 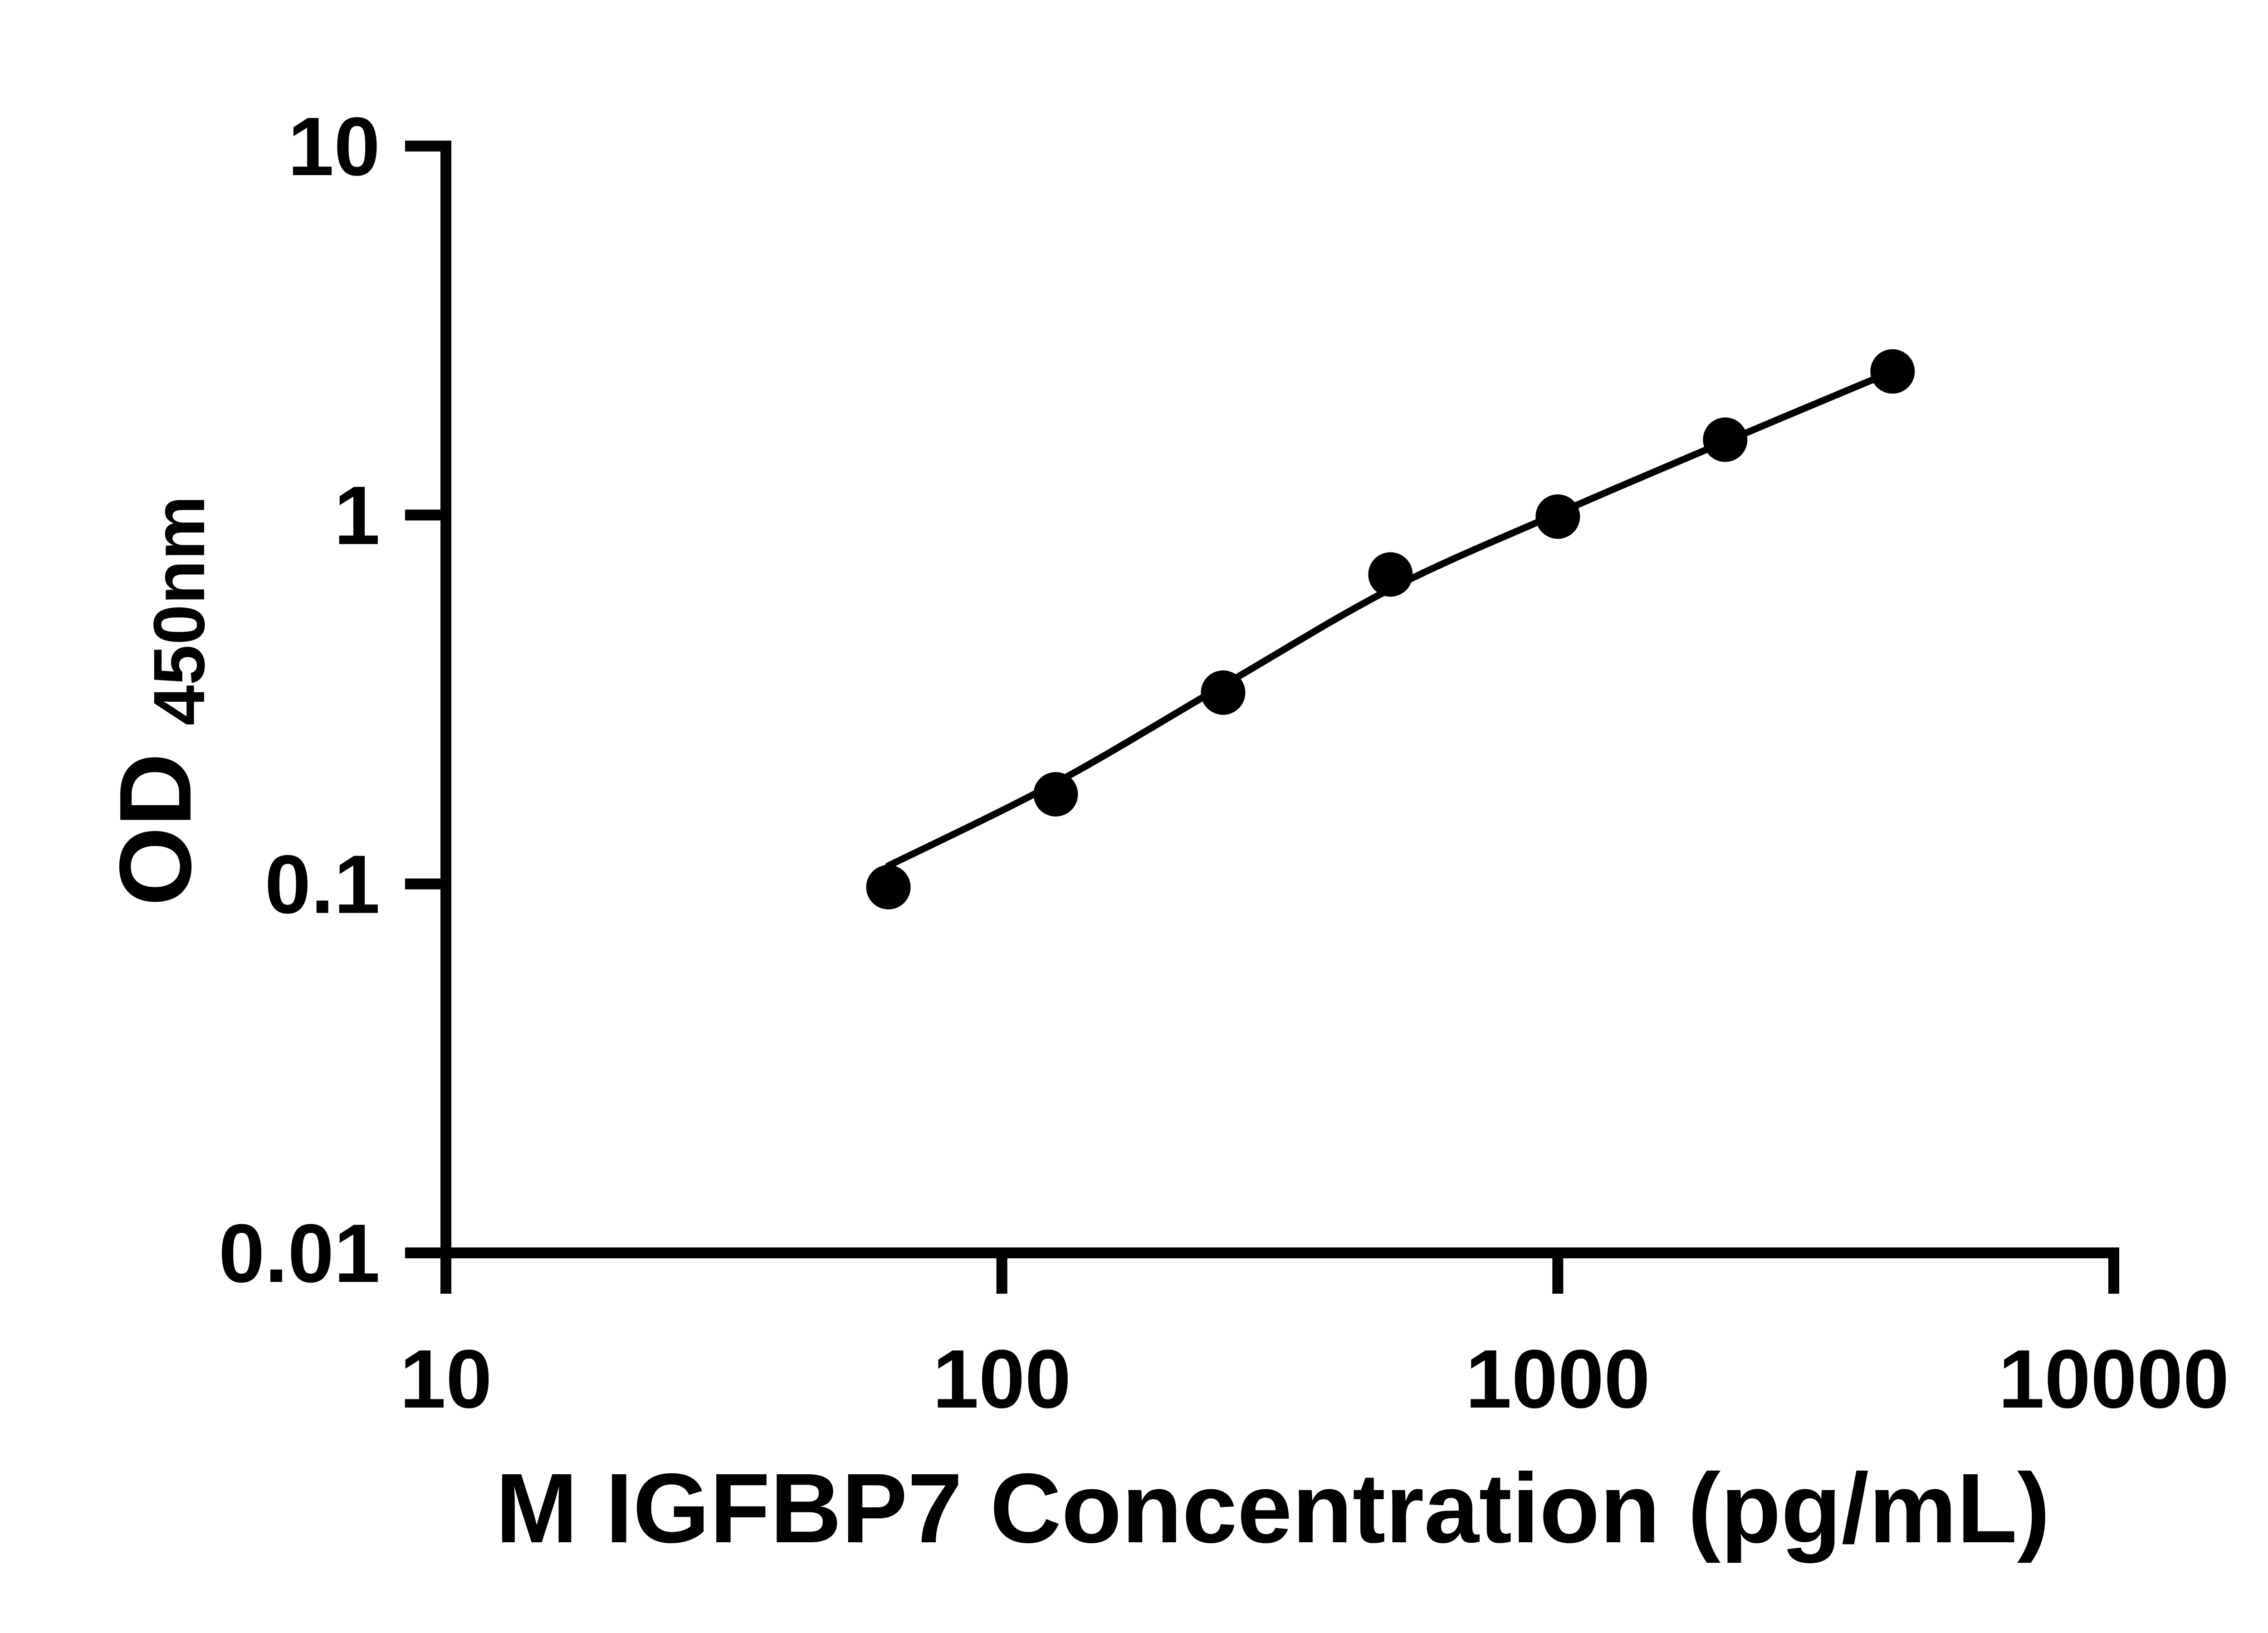 What do you see at coordinates (1315, 1378) in the screenshot?
I see `x-axis-tick-labels: 10 100 1000 10000` at bounding box center [1315, 1378].